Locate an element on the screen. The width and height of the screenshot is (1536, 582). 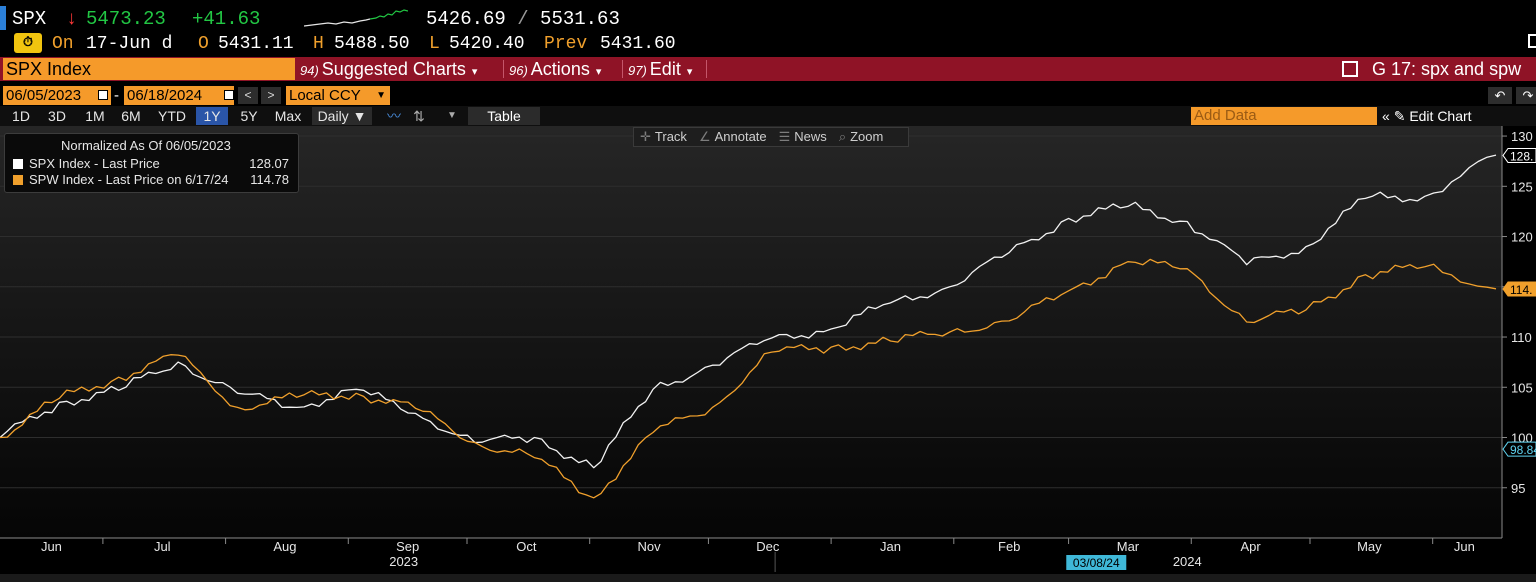
on-date: 17-Jun d is located at coordinates (129, 44).